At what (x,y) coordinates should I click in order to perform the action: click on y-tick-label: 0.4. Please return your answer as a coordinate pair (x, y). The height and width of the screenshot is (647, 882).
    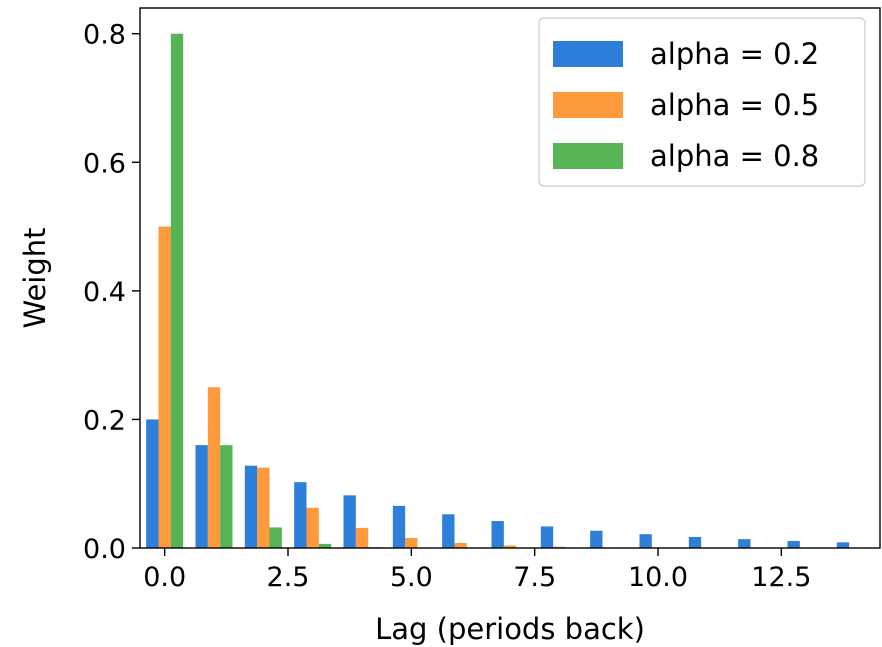
    Looking at the image, I should click on (104, 292).